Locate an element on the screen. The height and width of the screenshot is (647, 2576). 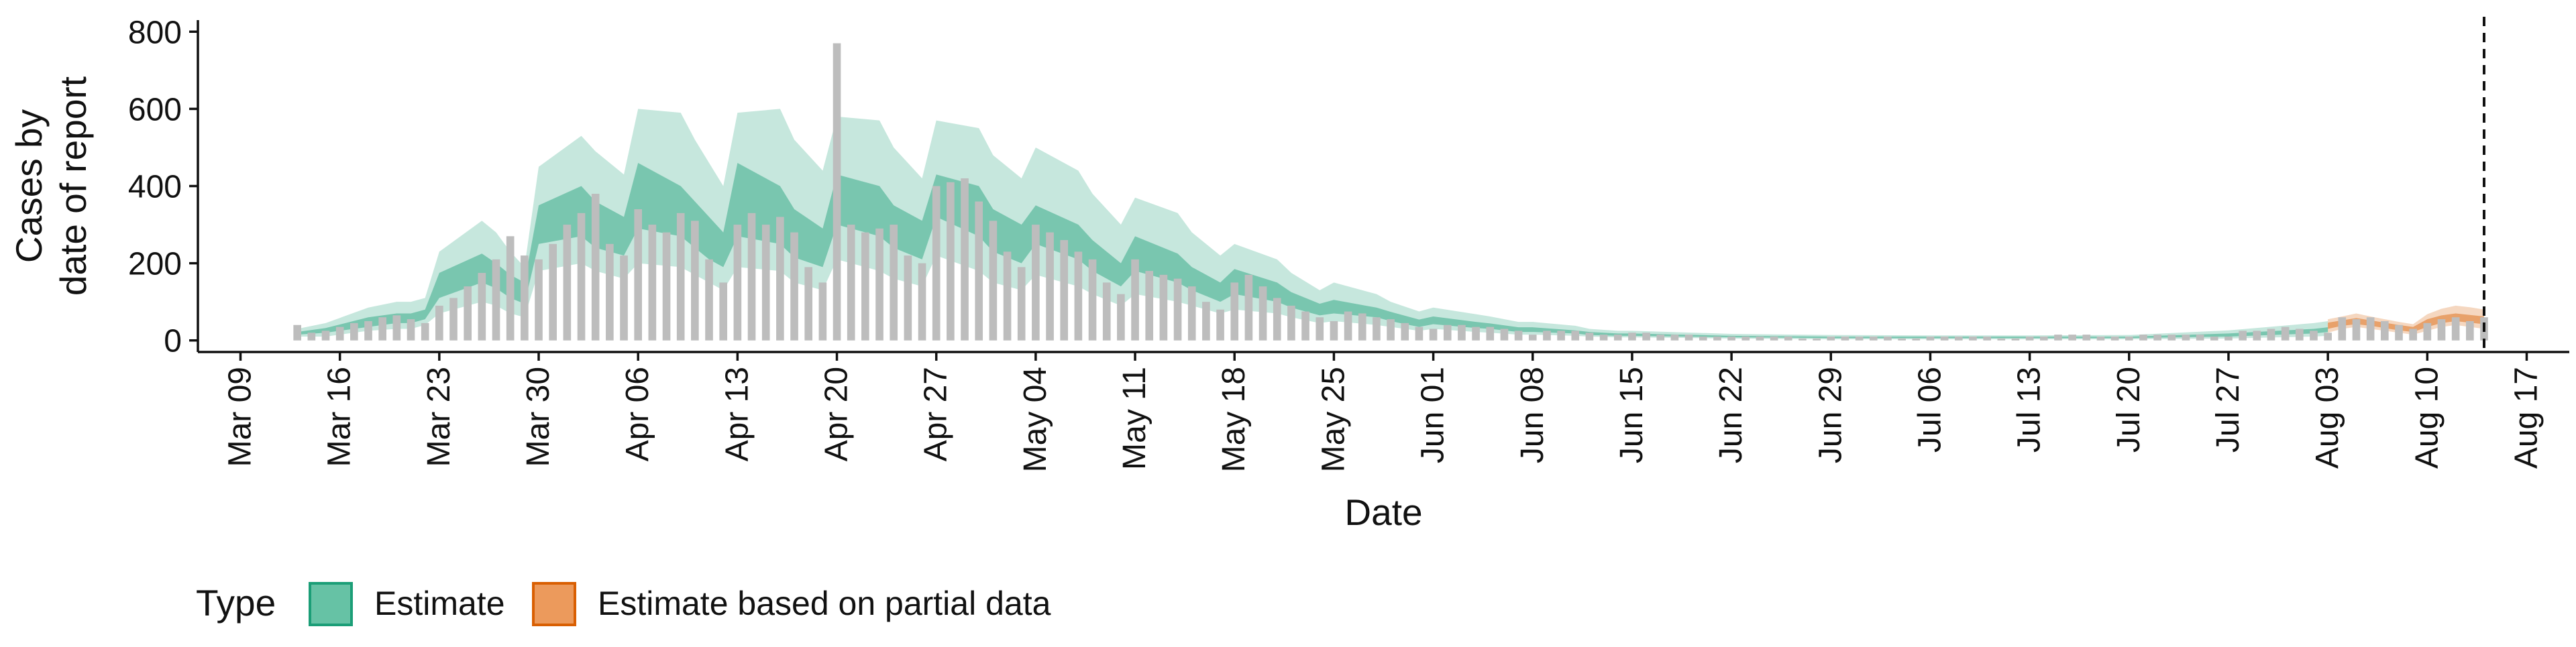
x-tick-label: Mar 30 is located at coordinates (538, 417).